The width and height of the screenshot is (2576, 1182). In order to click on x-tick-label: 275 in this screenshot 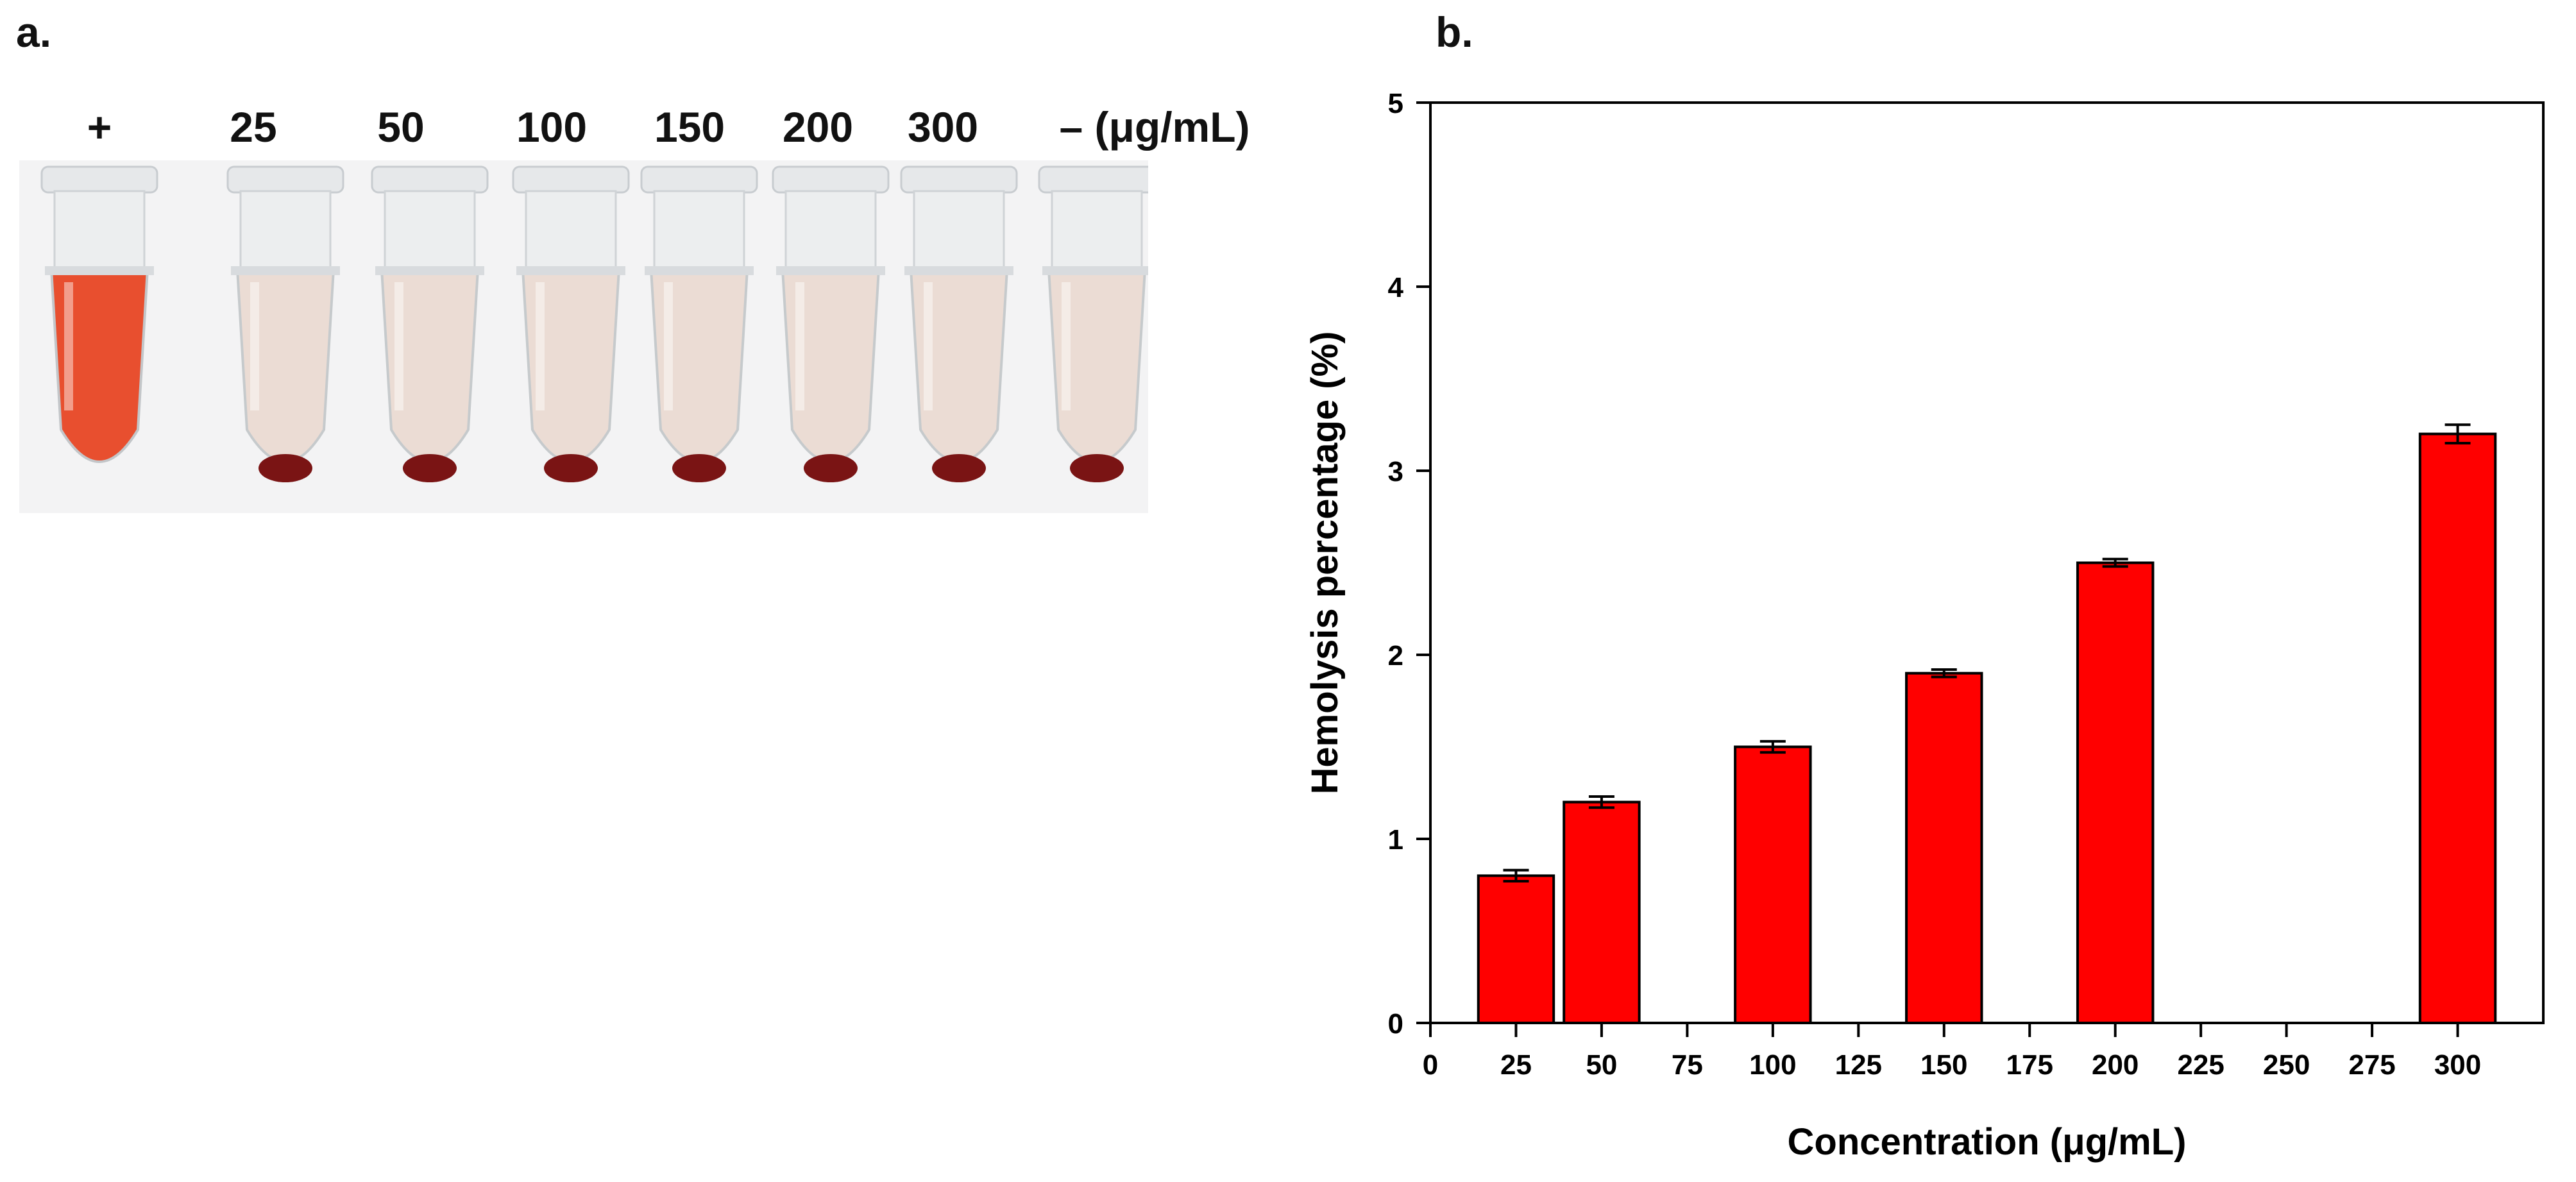, I will do `click(2371, 1065)`.